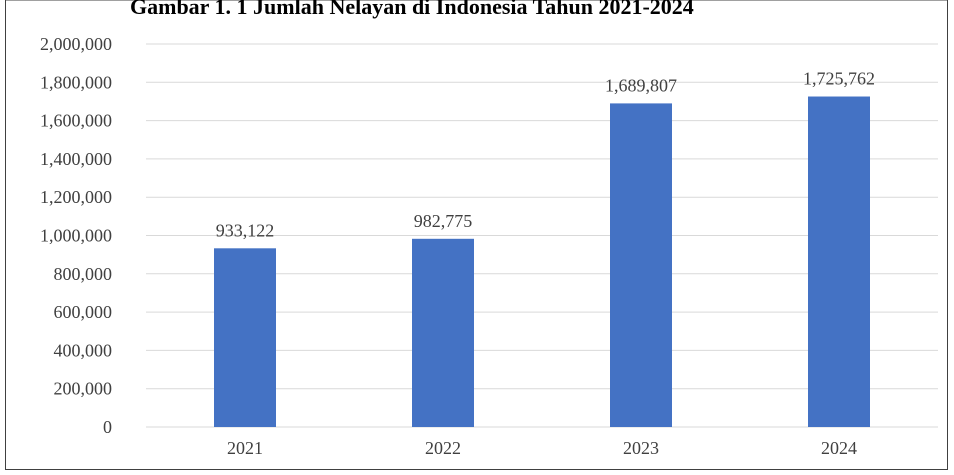 This screenshot has height=475, width=954. Describe the element at coordinates (76, 159) in the screenshot. I see `y-tick-label: 1,400,000` at that location.